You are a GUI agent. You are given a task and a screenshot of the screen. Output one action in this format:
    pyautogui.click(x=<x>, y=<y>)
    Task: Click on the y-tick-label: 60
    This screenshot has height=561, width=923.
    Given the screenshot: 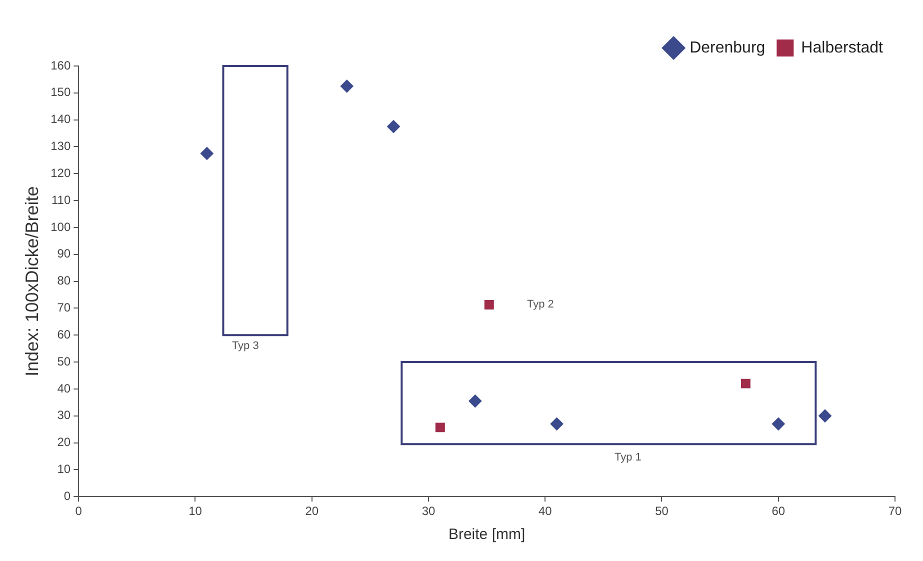 What is the action you would take?
    pyautogui.click(x=64, y=334)
    